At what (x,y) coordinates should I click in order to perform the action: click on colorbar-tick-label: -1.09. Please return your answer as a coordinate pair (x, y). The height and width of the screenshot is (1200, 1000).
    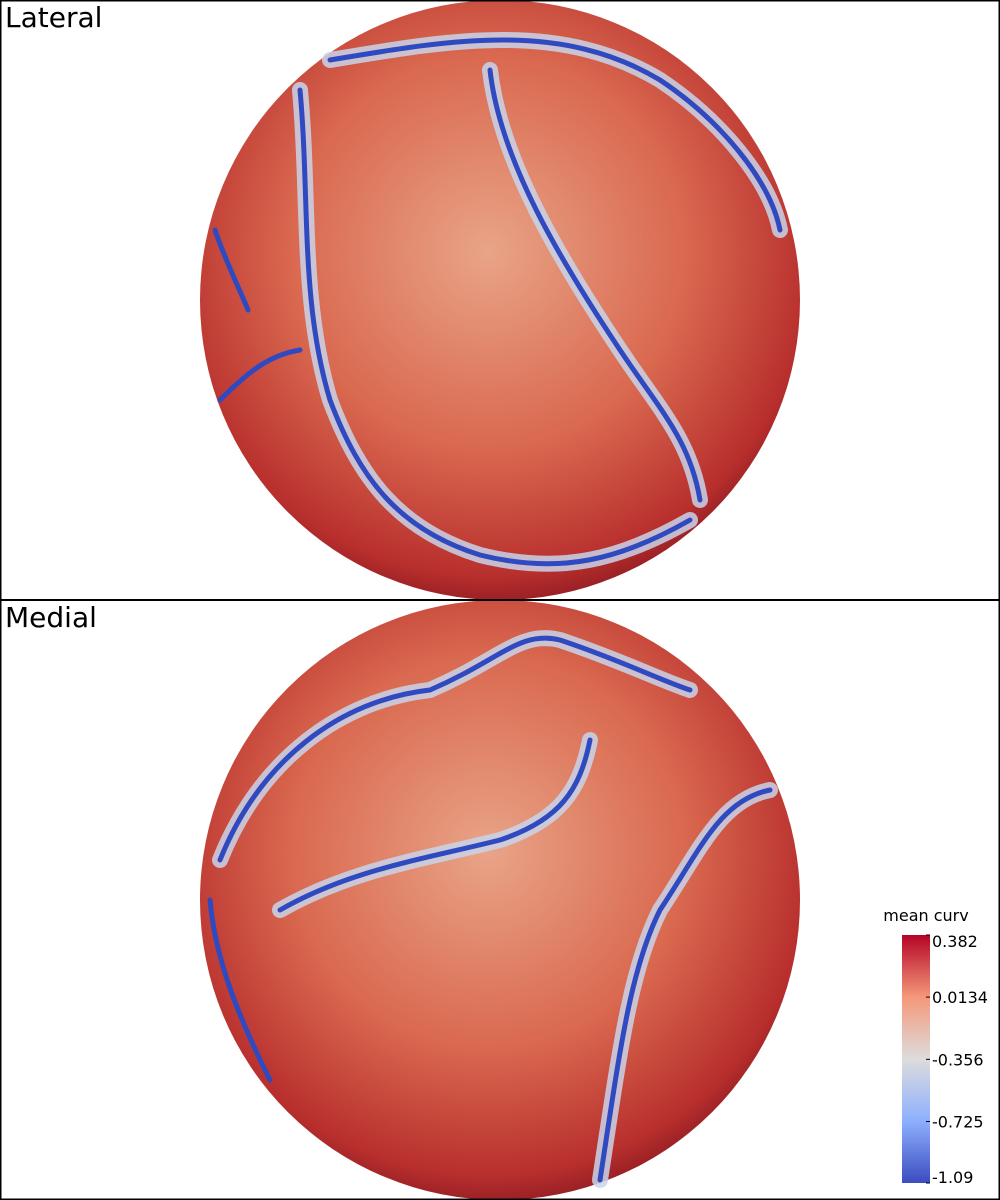
    Looking at the image, I should click on (952, 1177).